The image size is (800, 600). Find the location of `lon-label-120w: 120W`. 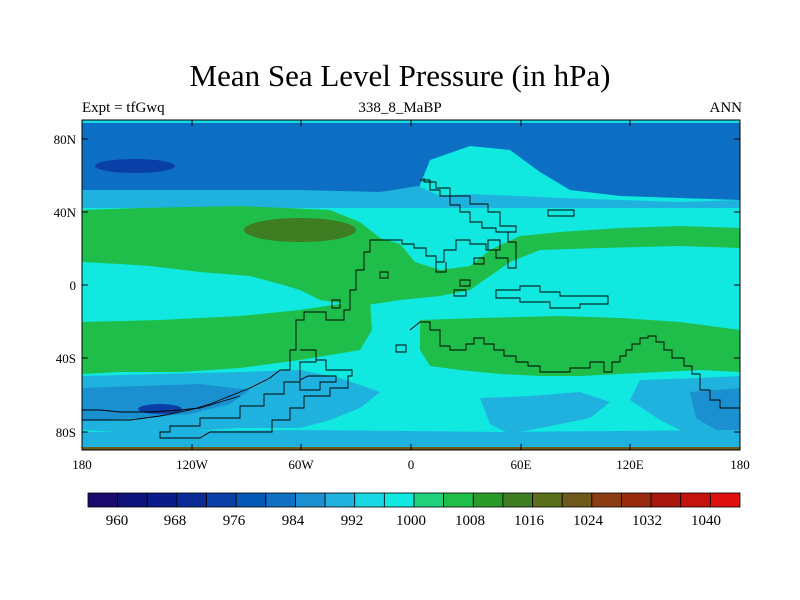

lon-label-120w: 120W is located at coordinates (192, 464).